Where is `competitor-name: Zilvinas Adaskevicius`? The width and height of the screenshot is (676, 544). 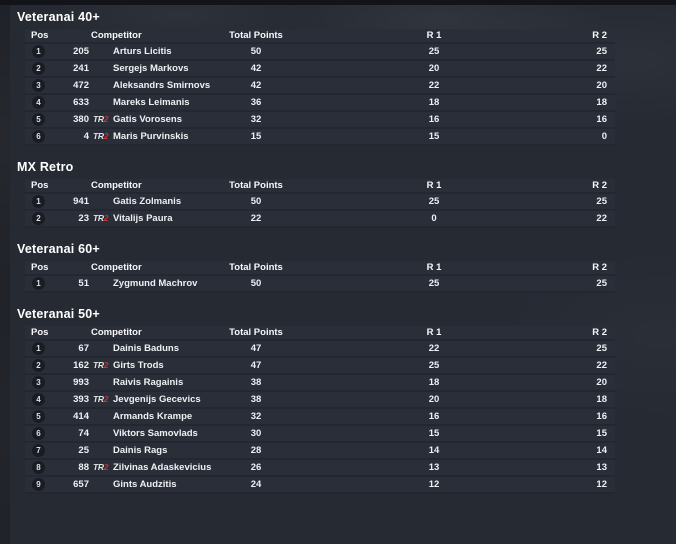 competitor-name: Zilvinas Adaskevicius is located at coordinates (162, 467).